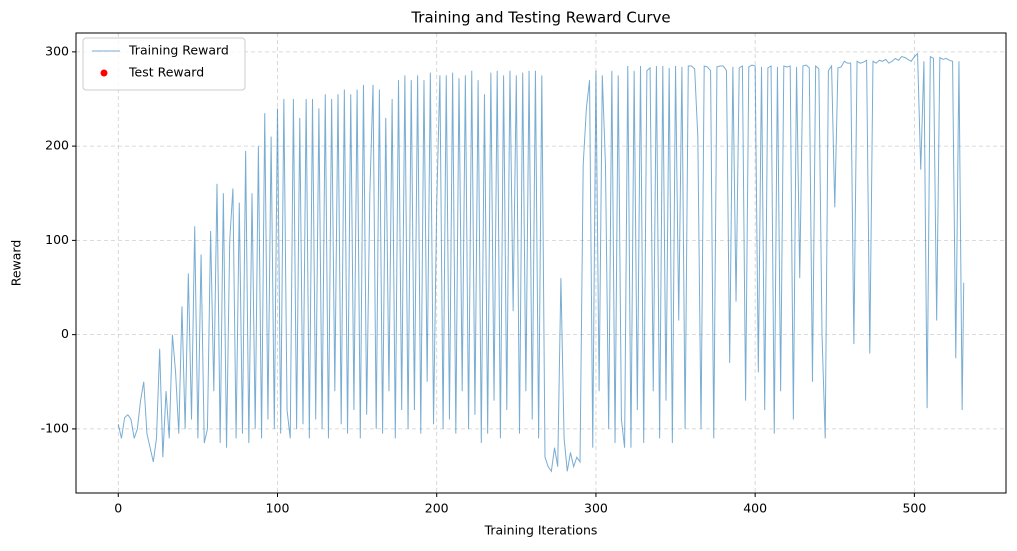  I want to click on y-tick-label: 0, so click(65, 333).